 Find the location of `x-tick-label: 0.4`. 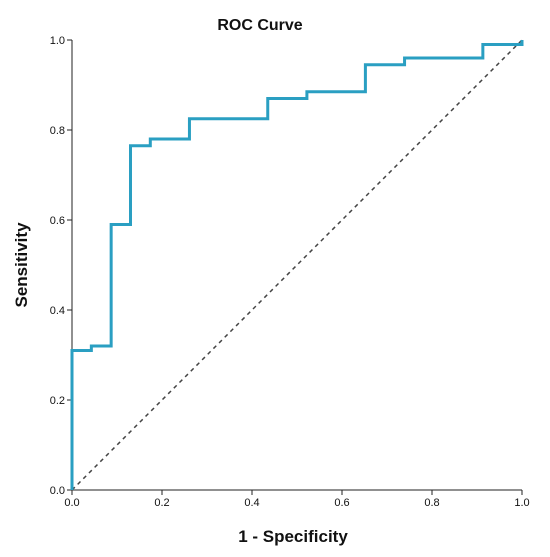

x-tick-label: 0.4 is located at coordinates (251, 503).